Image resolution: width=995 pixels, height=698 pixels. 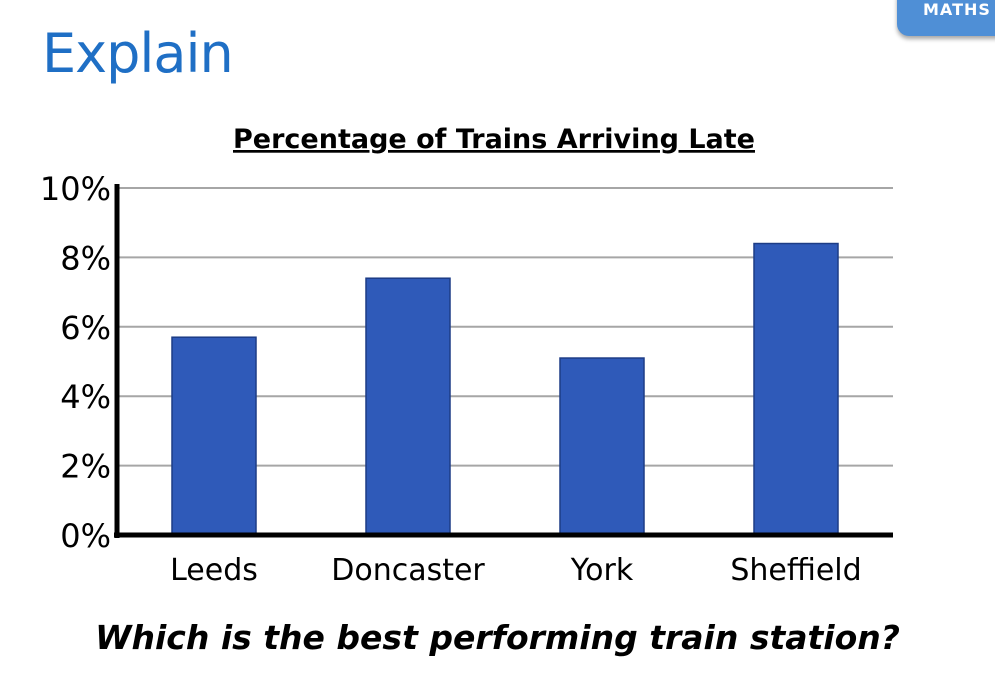 What do you see at coordinates (214, 436) in the screenshot?
I see `bar-leeds` at bounding box center [214, 436].